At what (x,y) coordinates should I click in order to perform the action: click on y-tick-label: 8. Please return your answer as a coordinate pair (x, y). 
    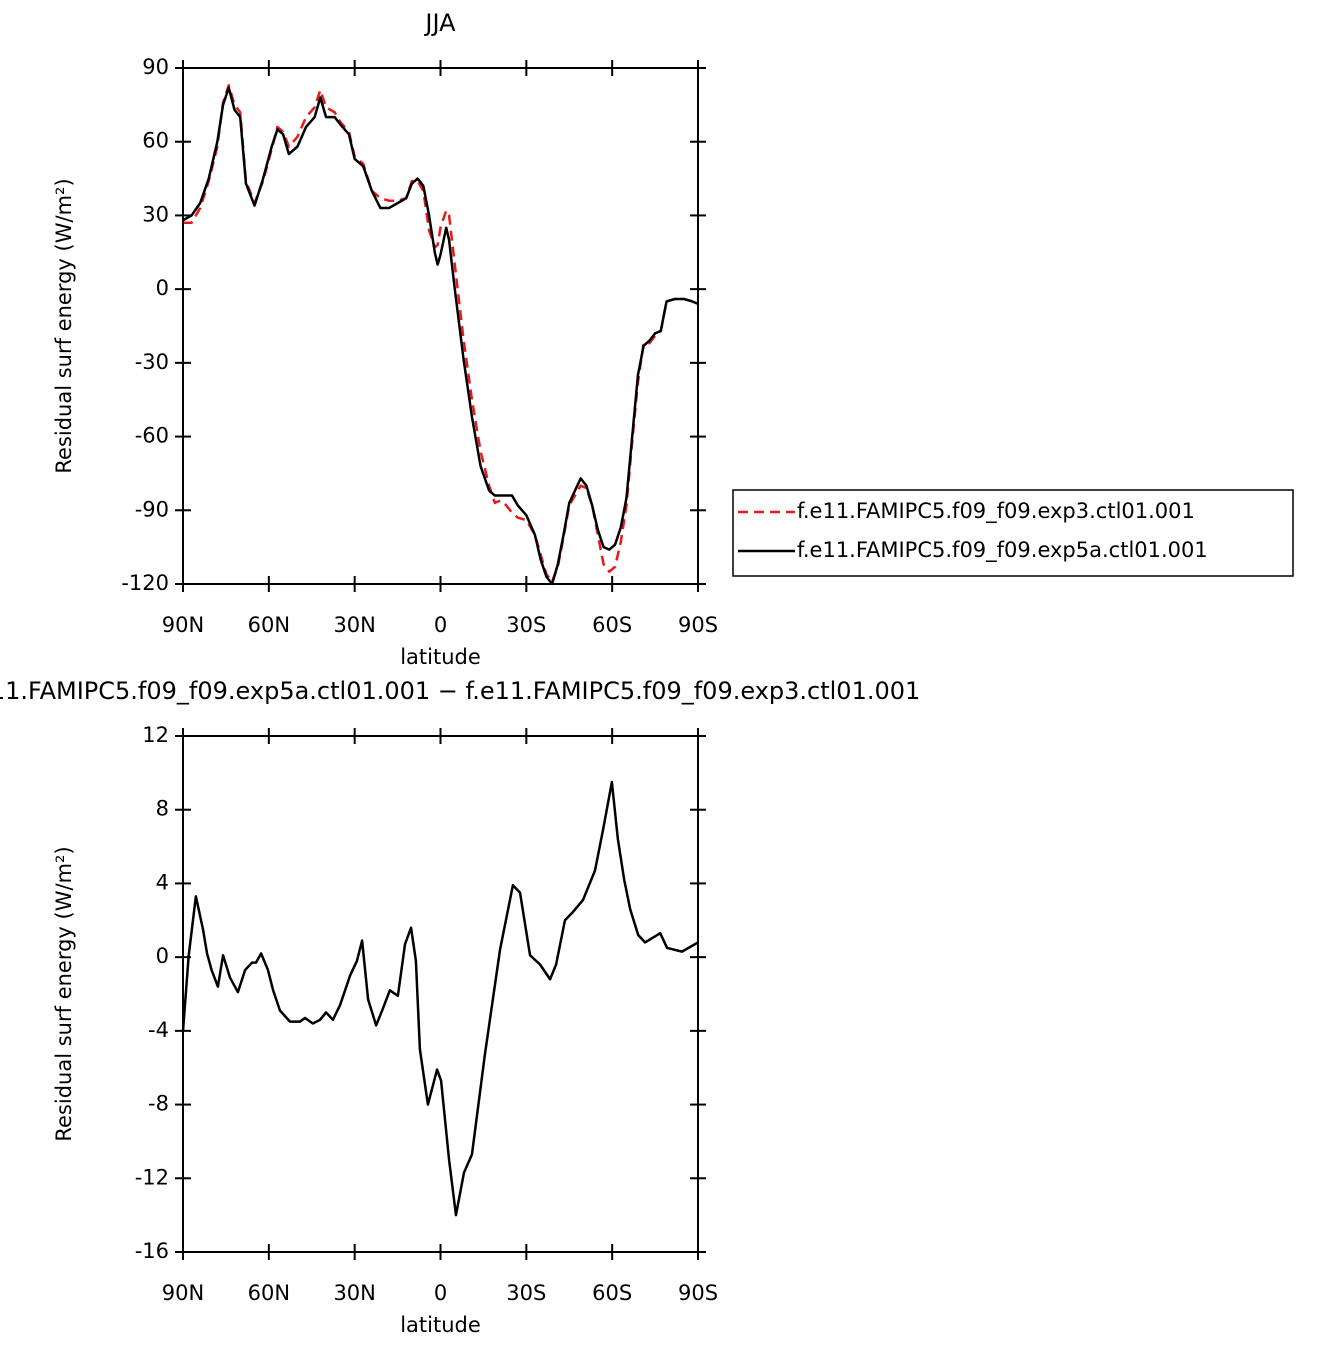
    Looking at the image, I should click on (162, 809).